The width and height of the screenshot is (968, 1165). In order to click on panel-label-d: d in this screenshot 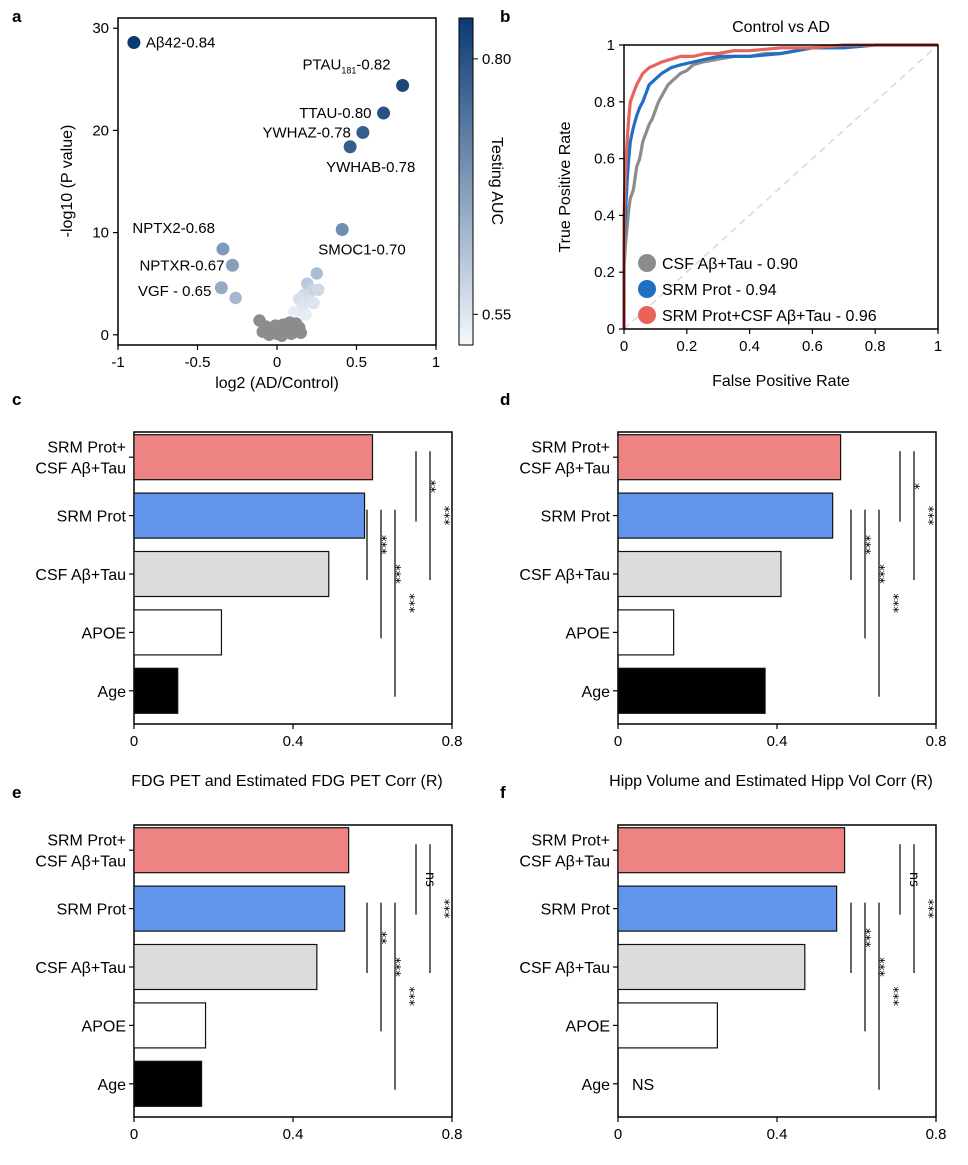, I will do `click(505, 399)`.